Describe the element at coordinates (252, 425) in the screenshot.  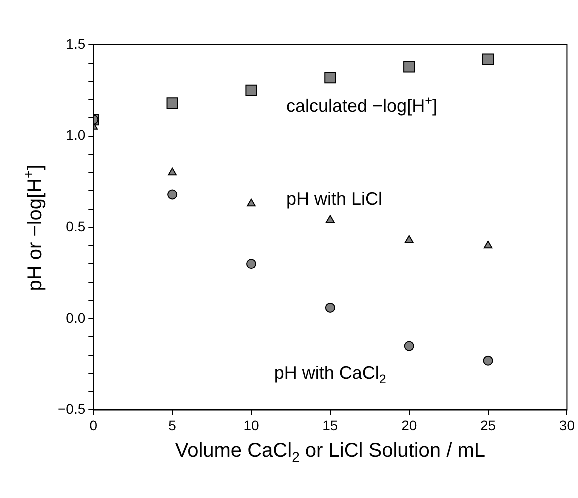
I see `x-tick-label: 10` at that location.